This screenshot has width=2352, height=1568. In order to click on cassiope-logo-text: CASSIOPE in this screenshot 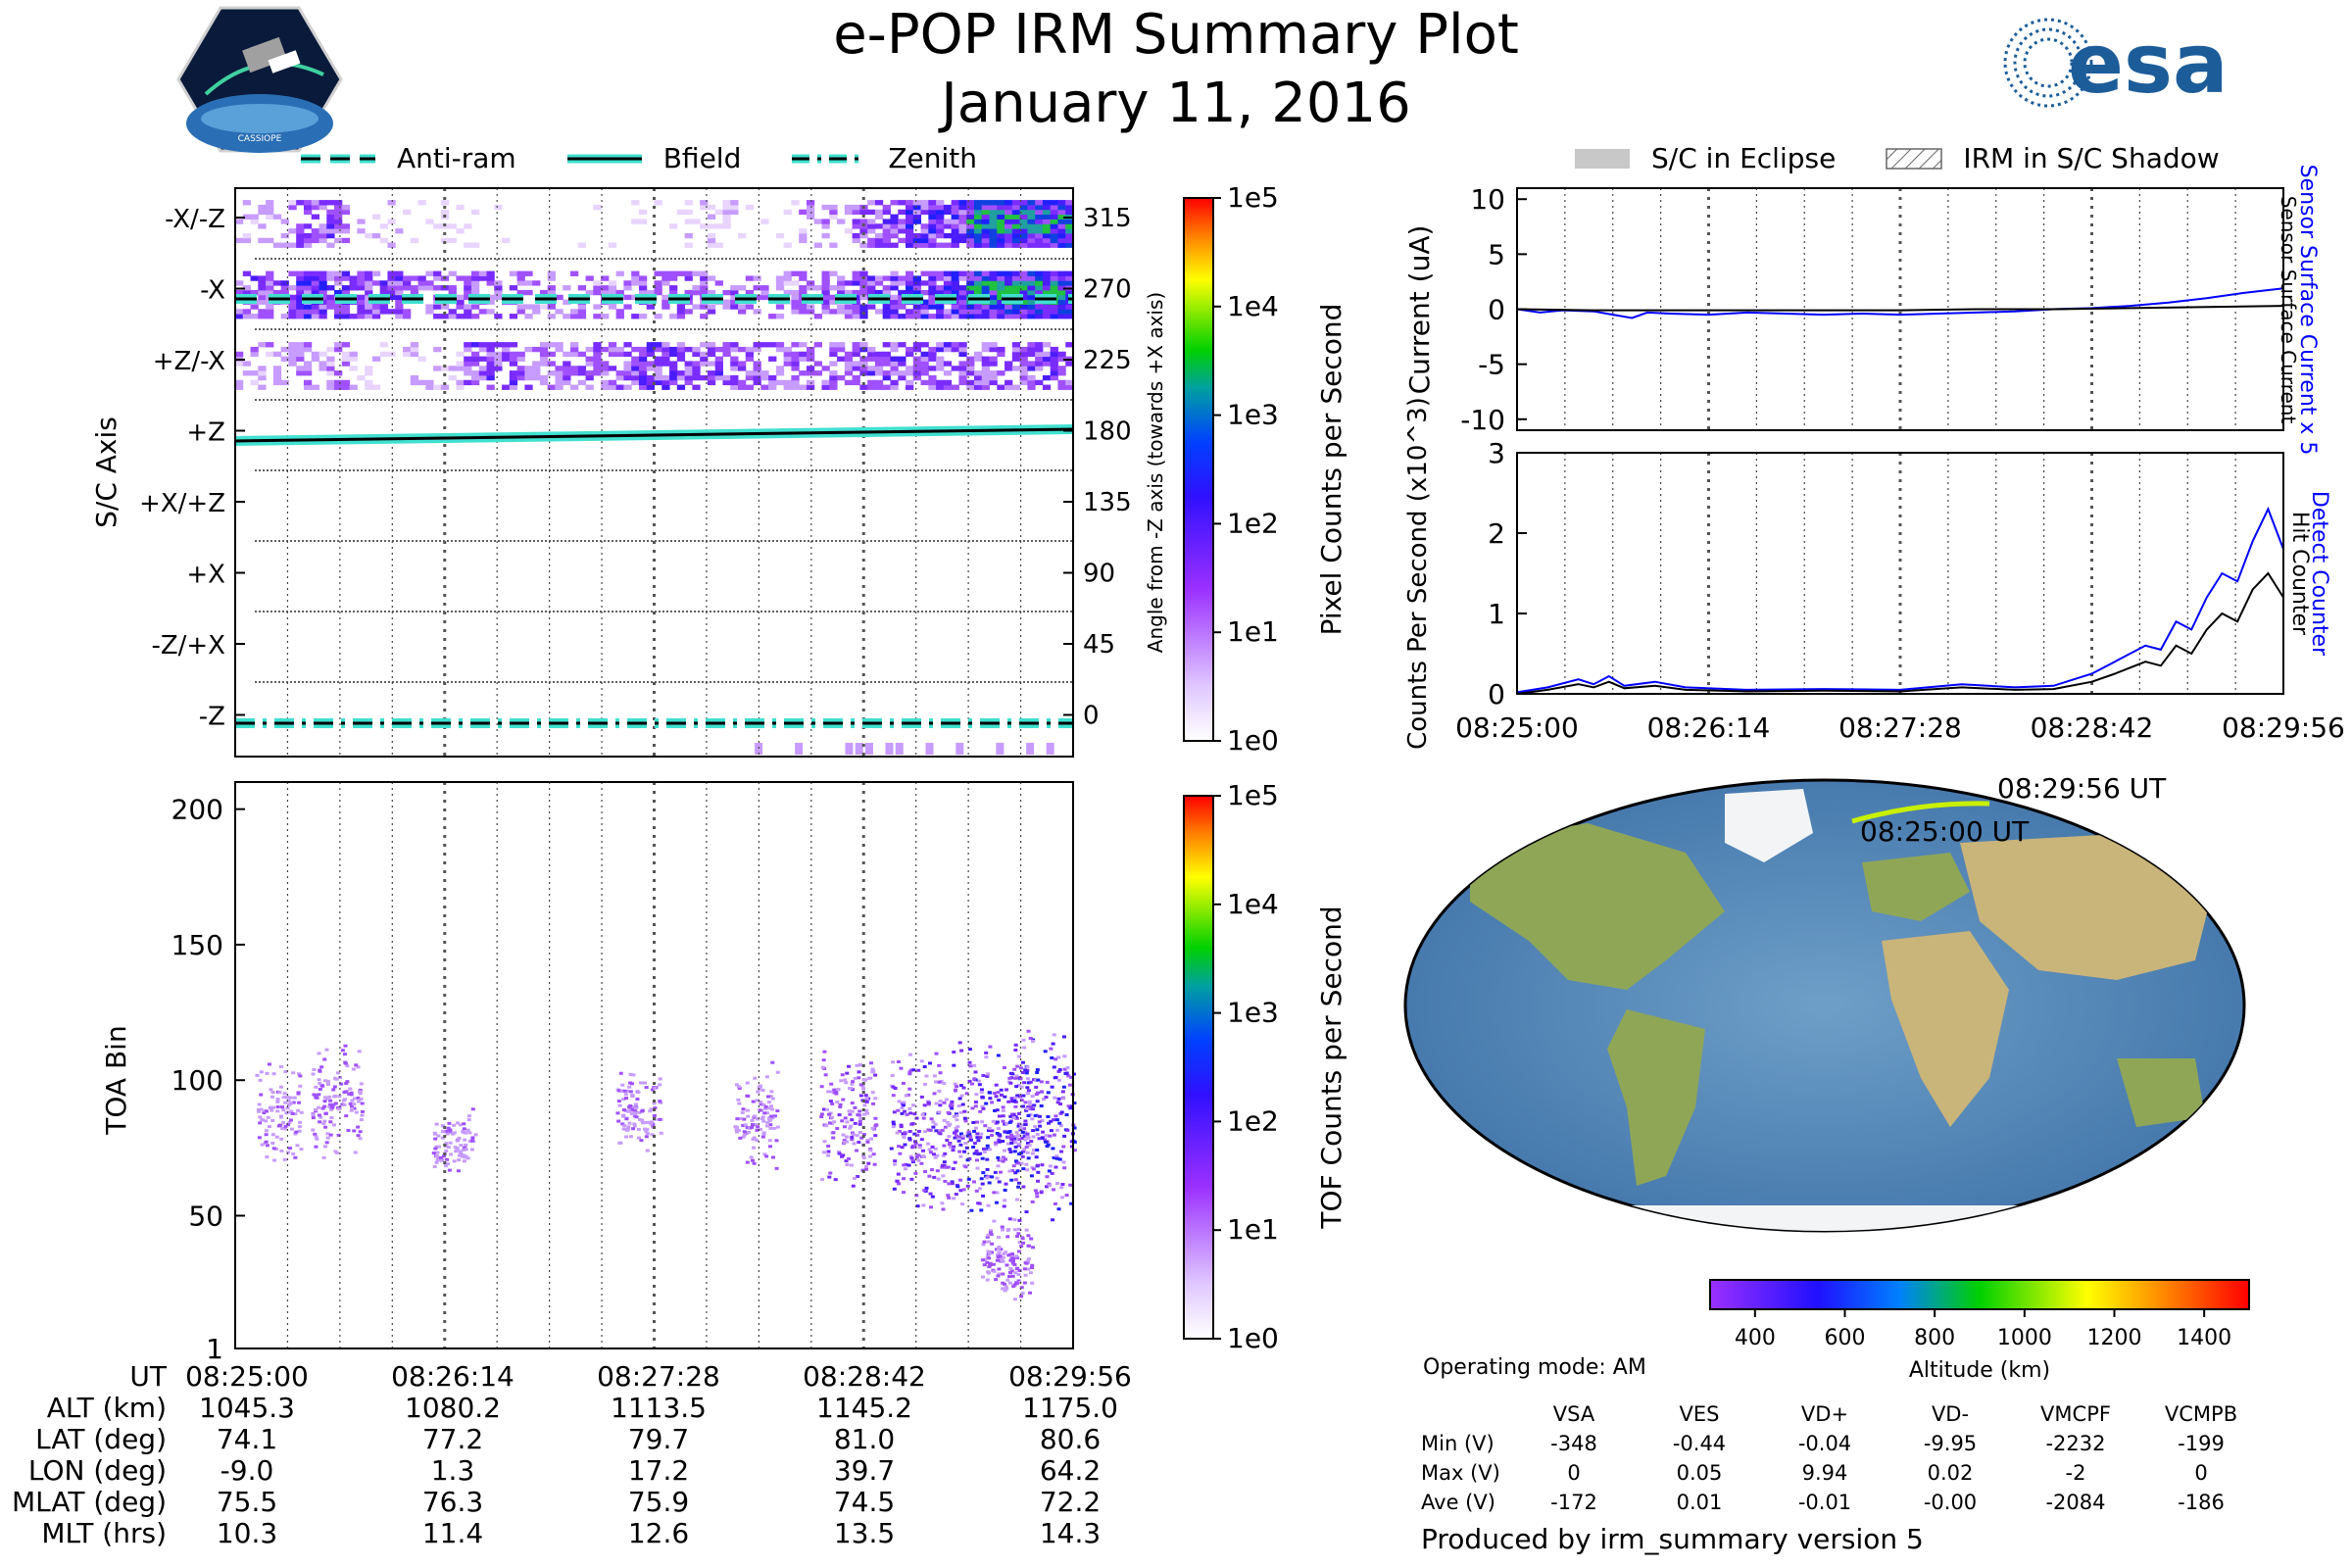, I will do `click(260, 139)`.